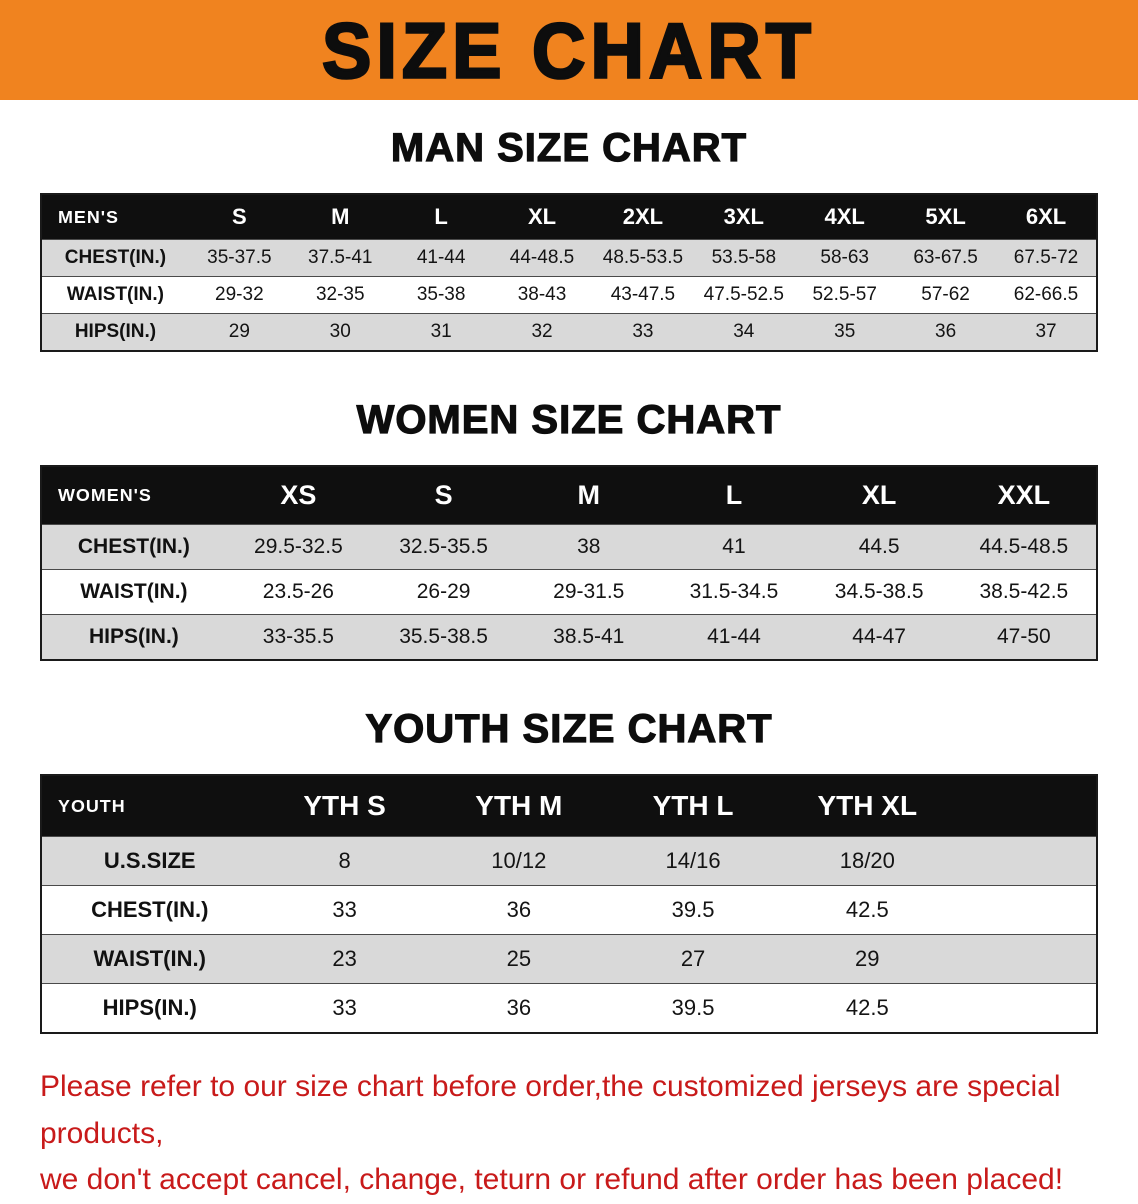 This screenshot has height=1204, width=1138. What do you see at coordinates (643, 294) in the screenshot?
I see `value-cell: 43-47.5` at bounding box center [643, 294].